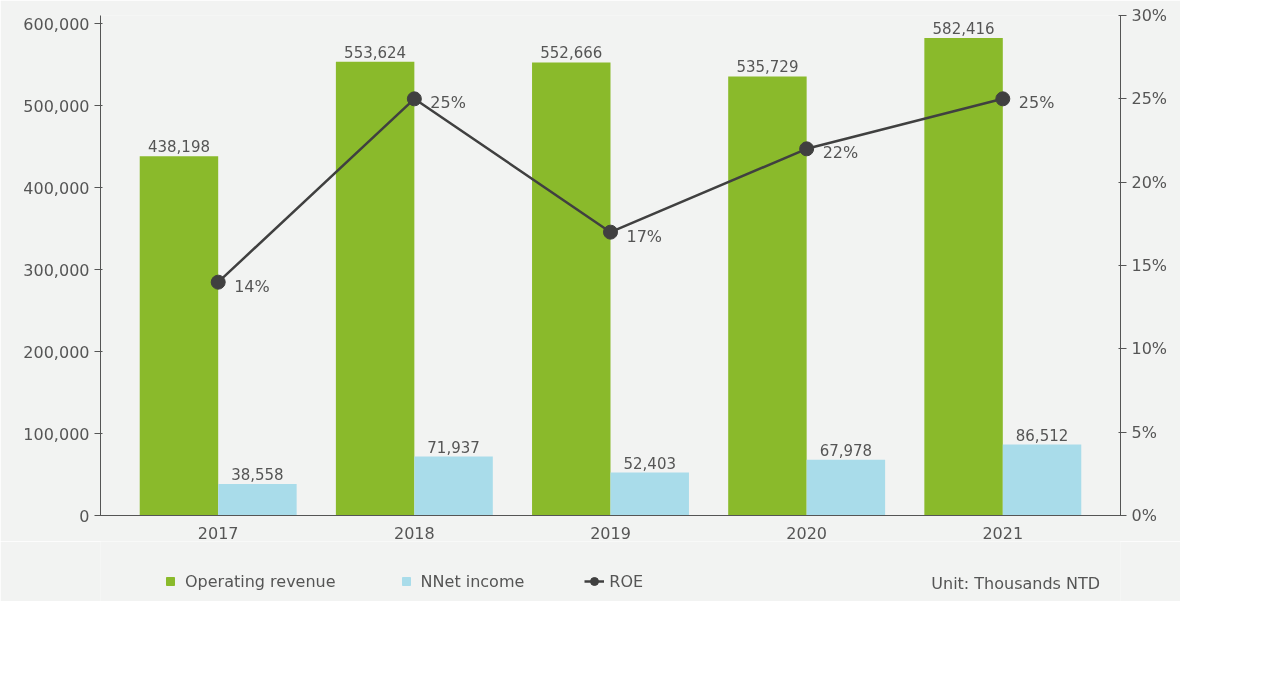 This screenshot has height=681, width=1273. What do you see at coordinates (840, 153) in the screenshot?
I see `data-label: 22%` at bounding box center [840, 153].